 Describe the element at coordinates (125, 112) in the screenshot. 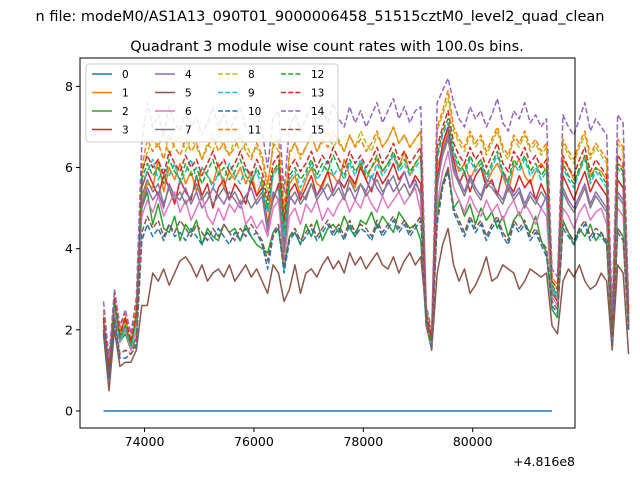

I see `legend-label-2: 2` at that location.